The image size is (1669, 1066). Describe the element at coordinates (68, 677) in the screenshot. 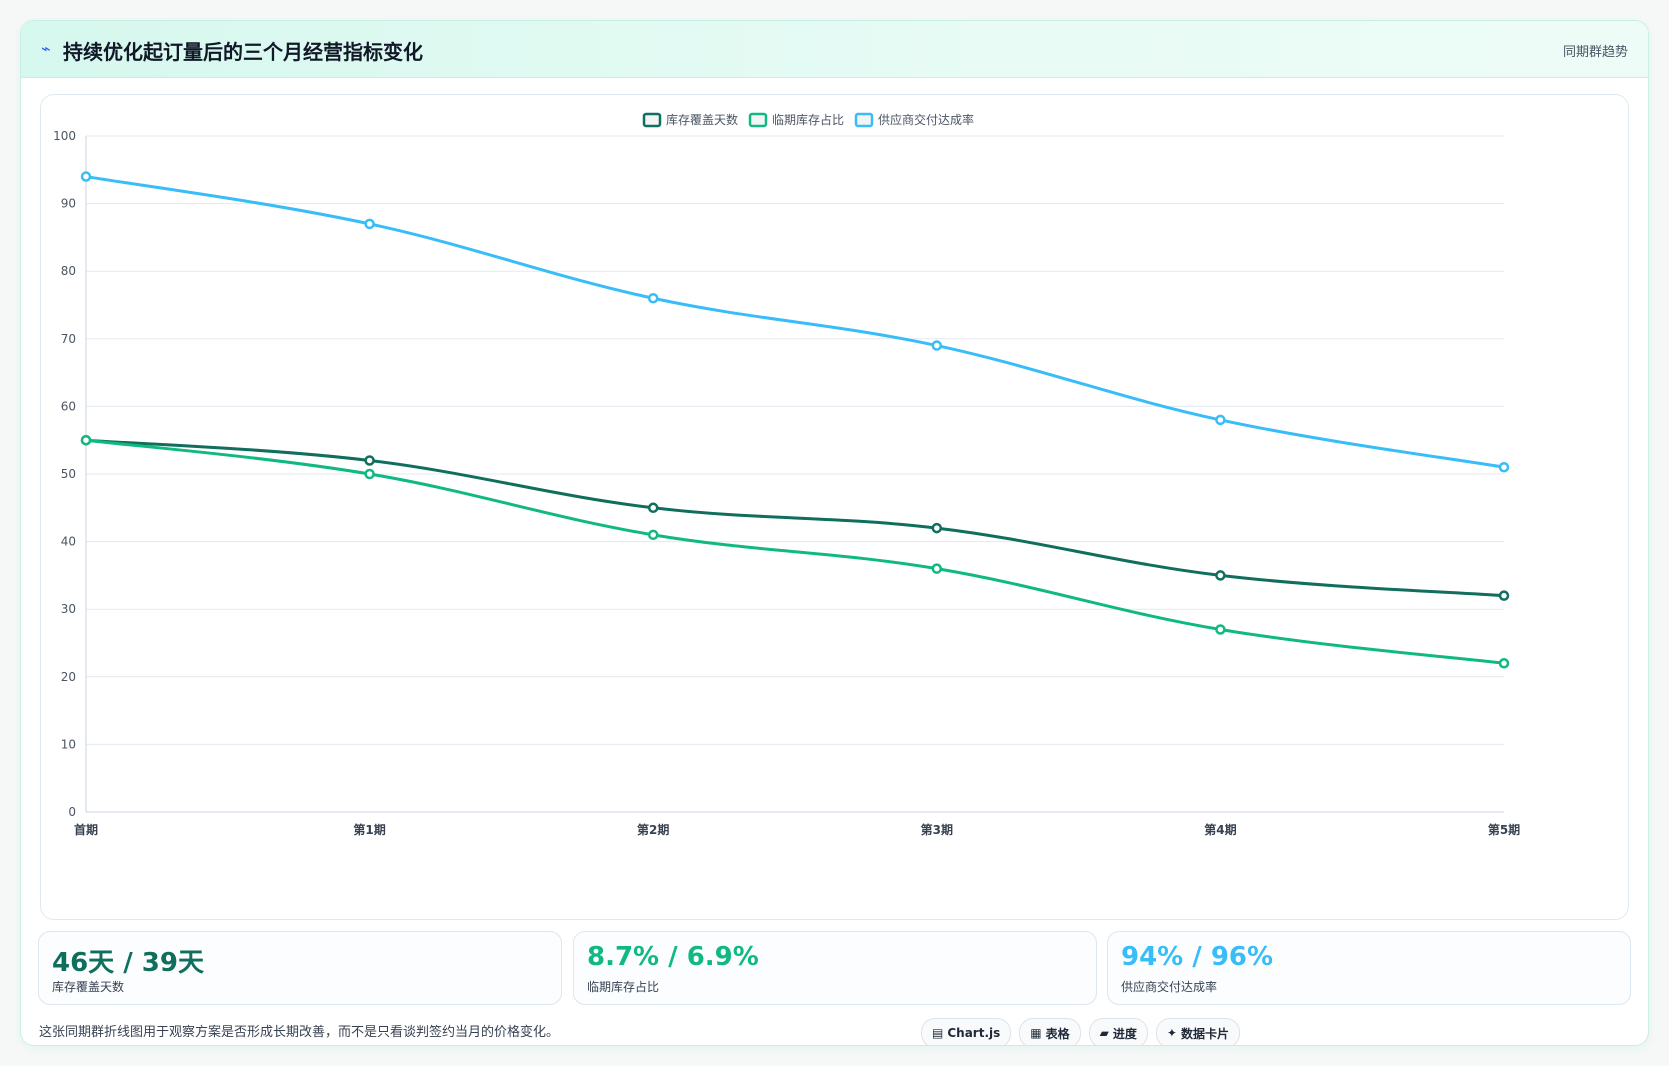

I see `y-tick-label: 20` at that location.